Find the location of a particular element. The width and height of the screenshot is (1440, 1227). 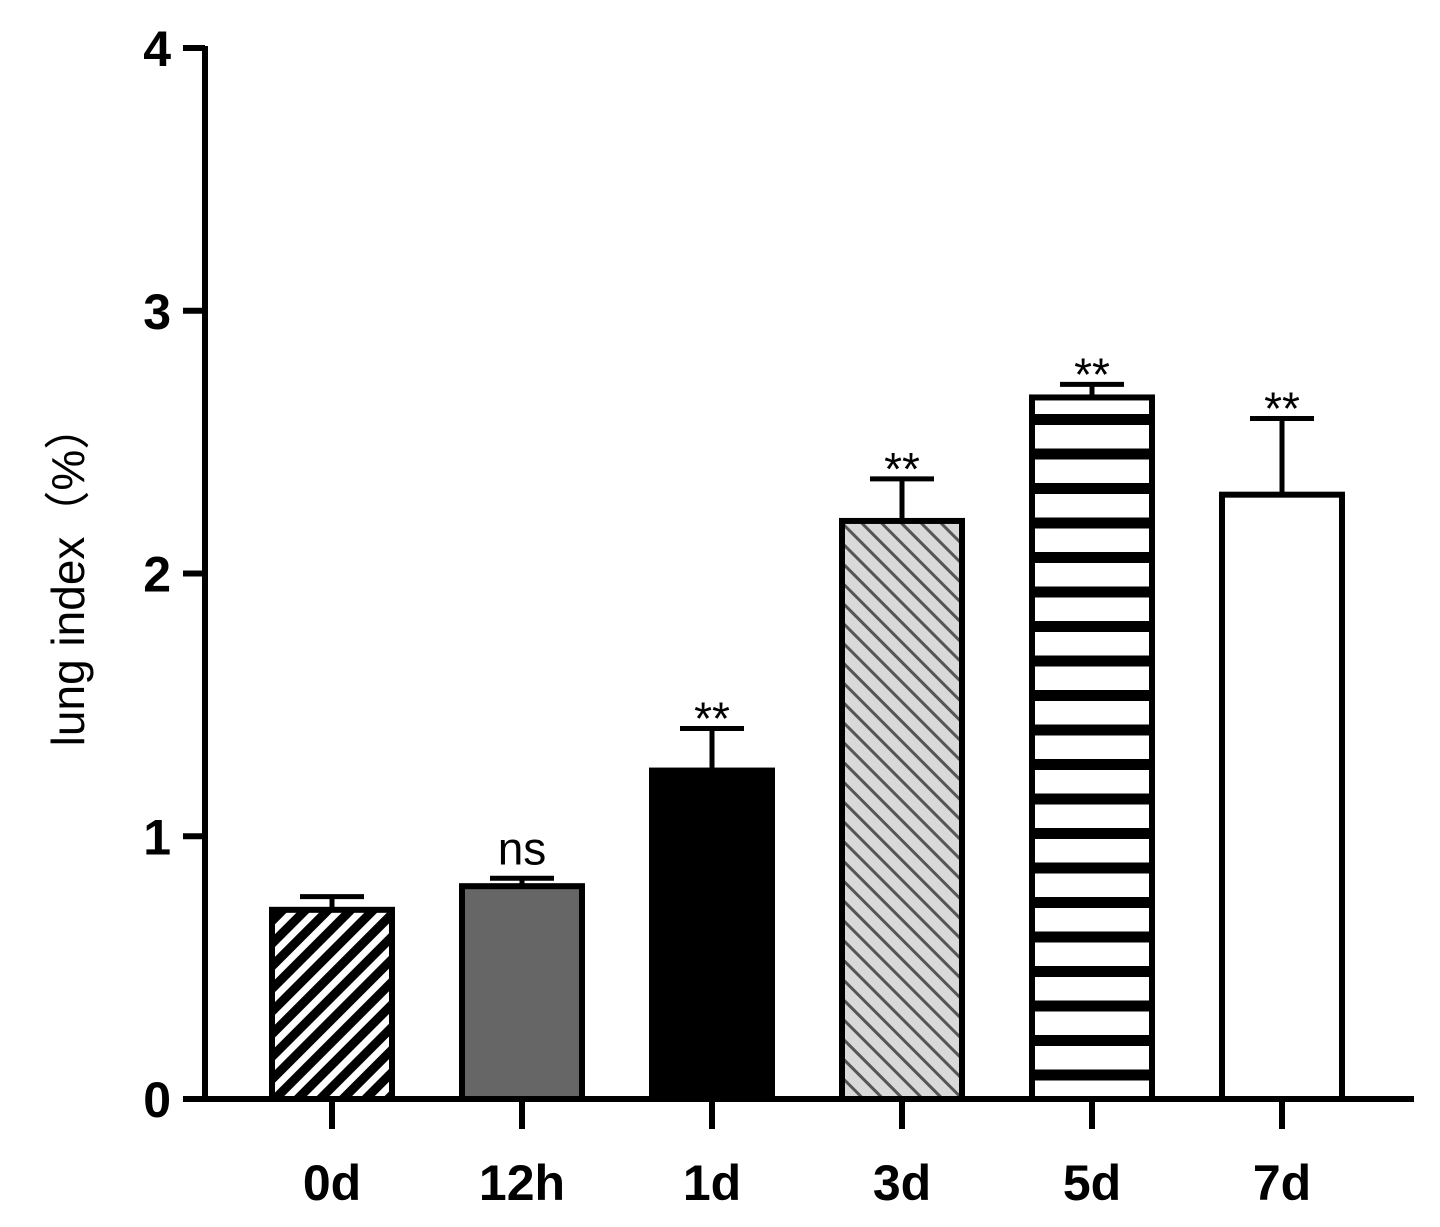

bar-5d is located at coordinates (1092, 748).